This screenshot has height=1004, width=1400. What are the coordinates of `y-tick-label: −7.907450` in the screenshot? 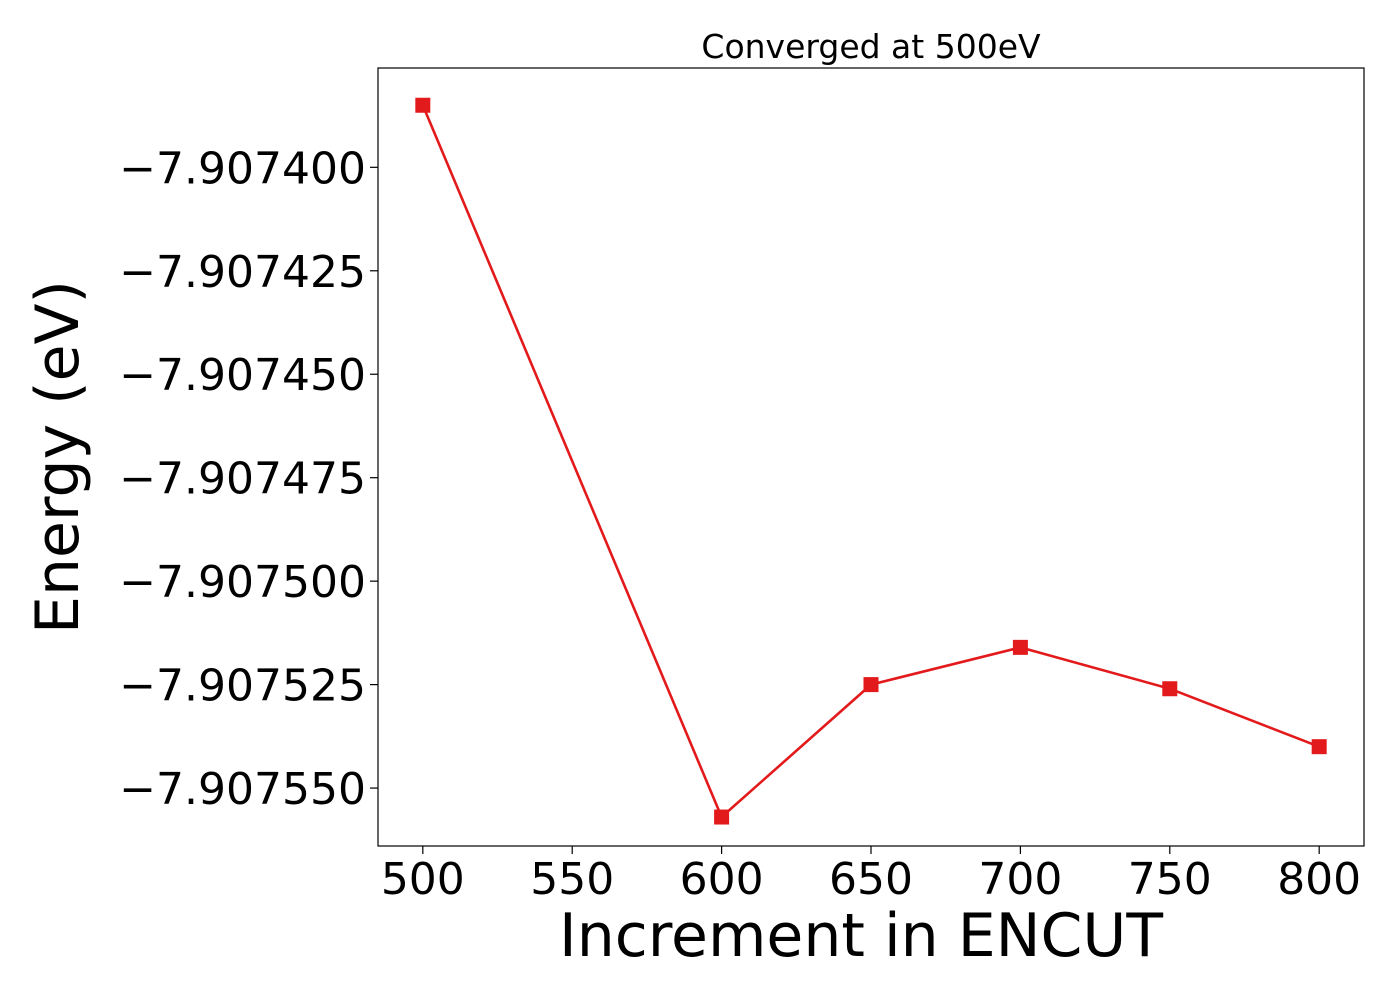 It's located at (242, 375).